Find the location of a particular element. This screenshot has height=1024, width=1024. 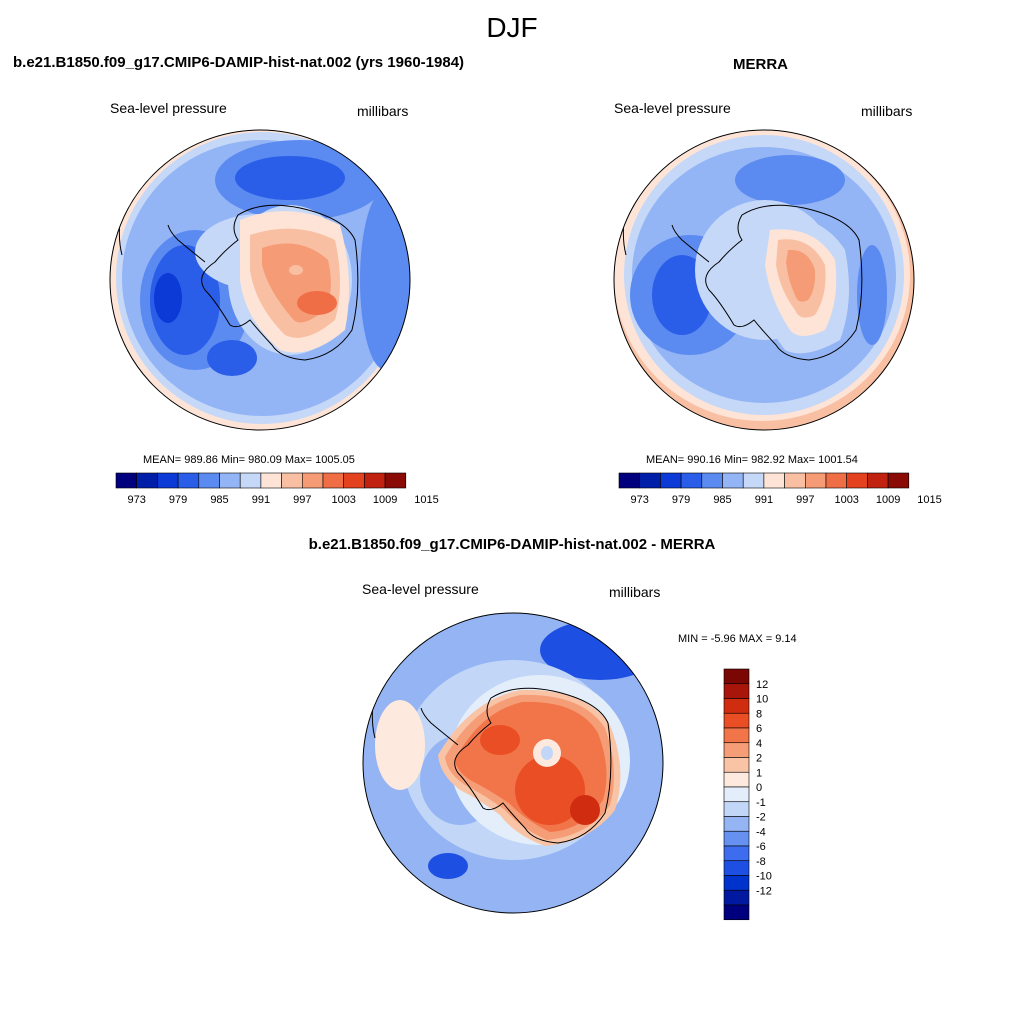

colorbar-tick-label: 12 is located at coordinates (762, 685).